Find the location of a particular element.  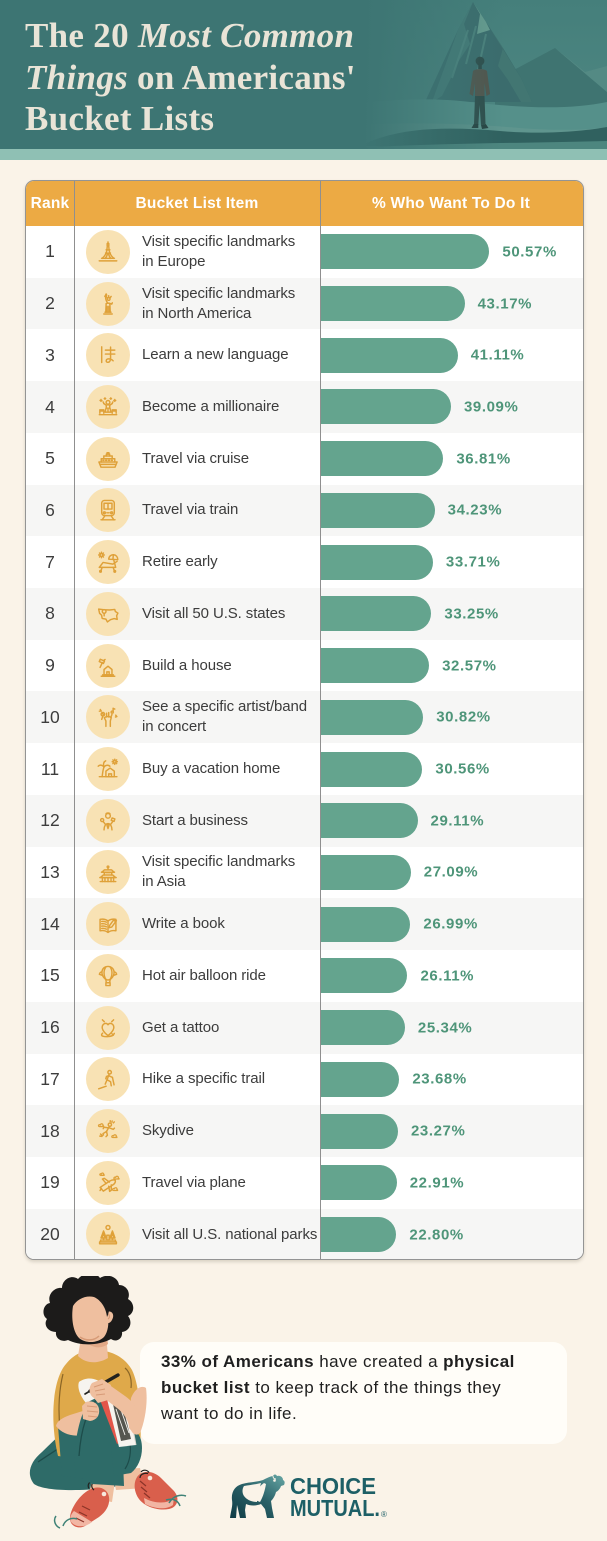

svg-text: CHOICE is located at coordinates (333, 1486).